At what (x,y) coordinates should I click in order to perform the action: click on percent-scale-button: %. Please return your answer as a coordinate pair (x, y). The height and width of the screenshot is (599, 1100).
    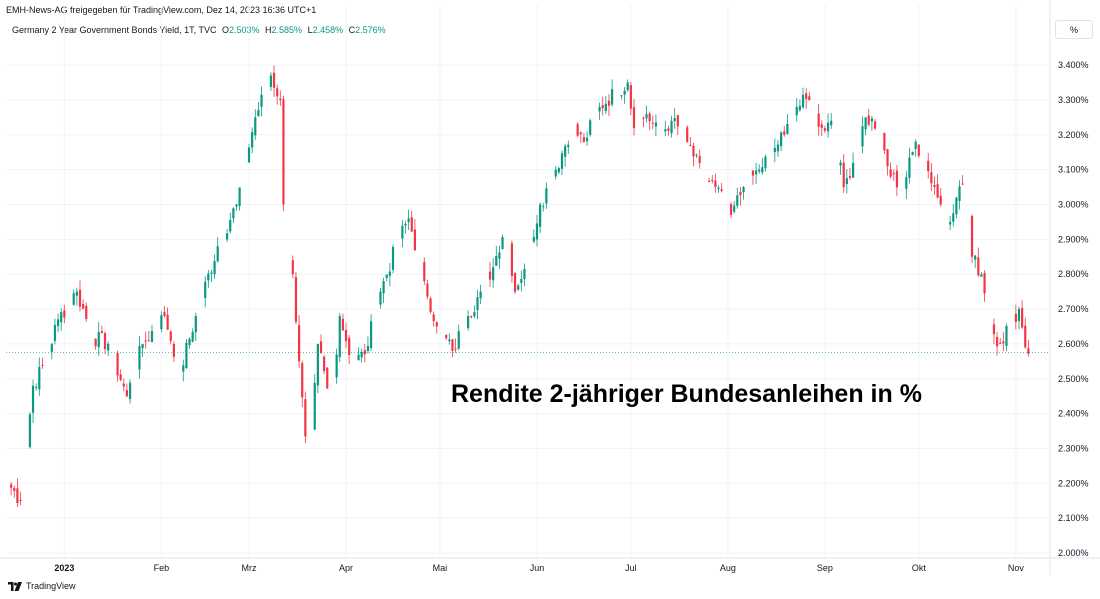
    Looking at the image, I should click on (1074, 29).